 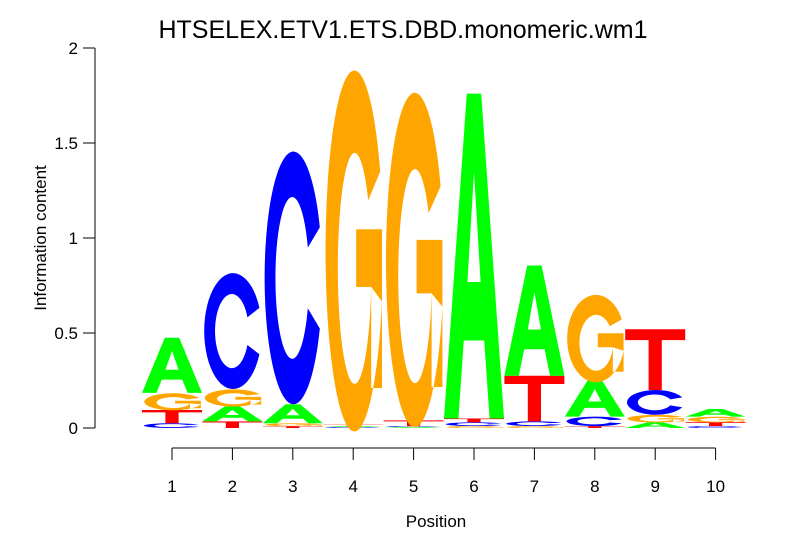 What do you see at coordinates (40, 238) in the screenshot?
I see `y-axis-label: Information content` at bounding box center [40, 238].